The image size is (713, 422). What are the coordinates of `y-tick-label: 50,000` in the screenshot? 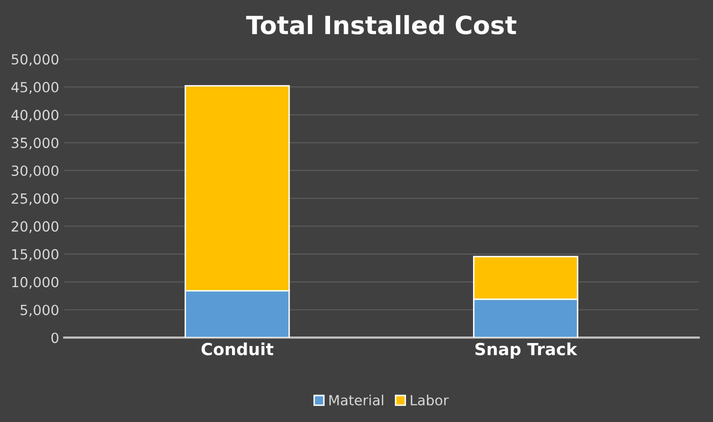 It's located at (35, 60).